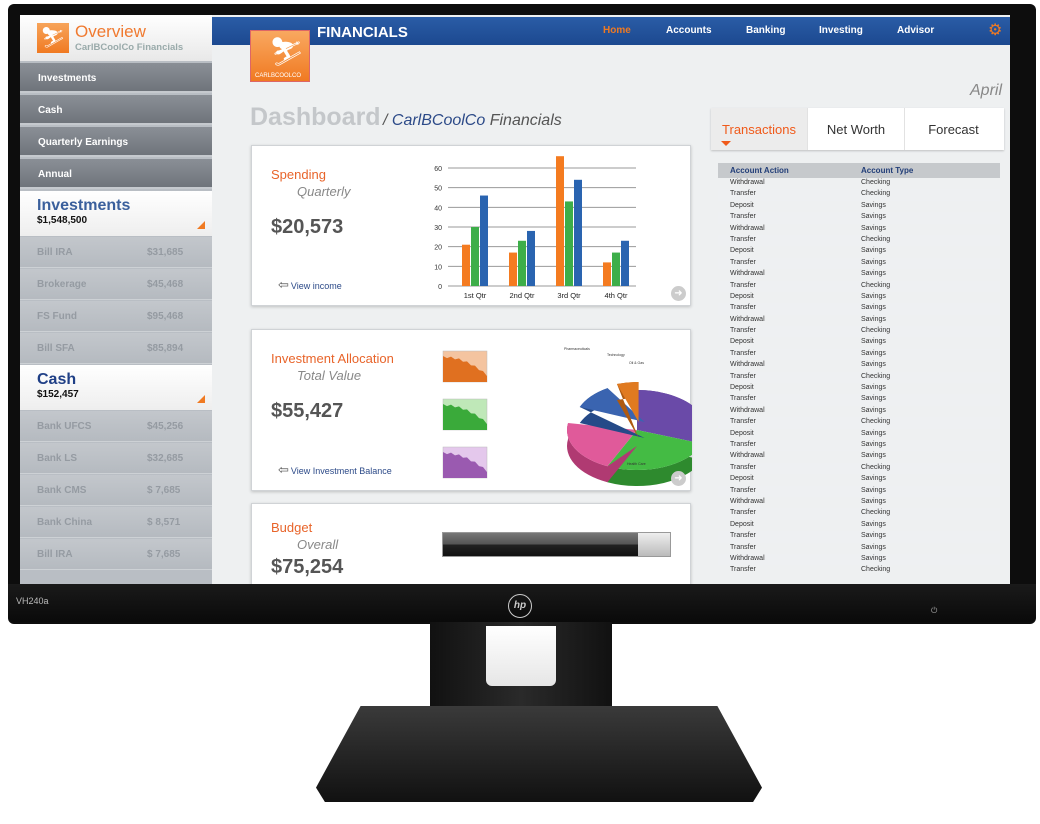  I want to click on cash-title: Cash, so click(57, 379).